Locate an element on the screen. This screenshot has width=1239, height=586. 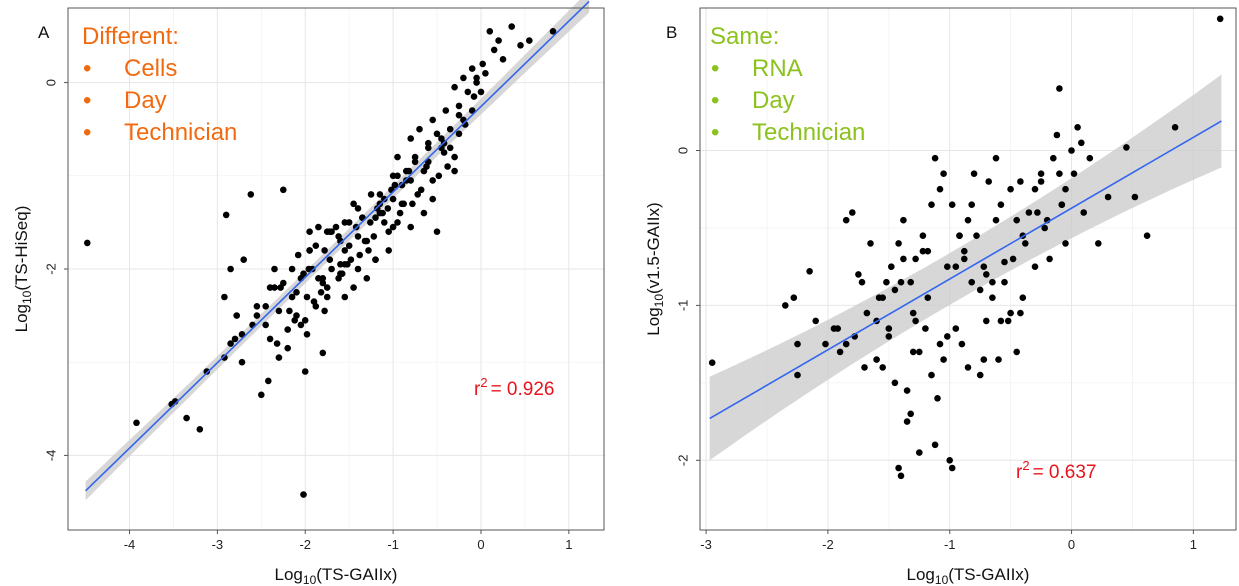
x-tick-label: 1 is located at coordinates (1193, 544).